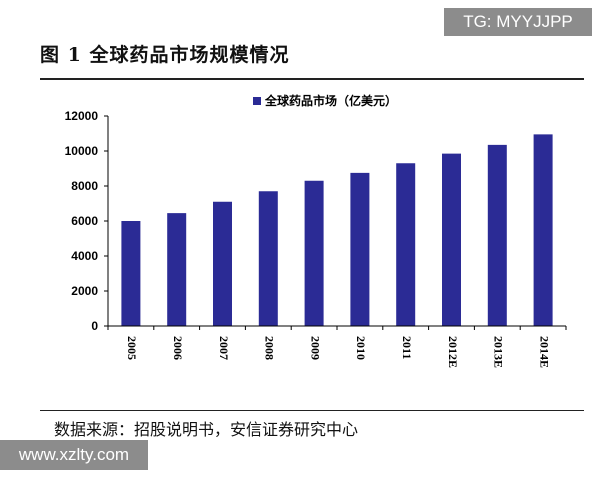  I want to click on legend-swatch, so click(257, 101).